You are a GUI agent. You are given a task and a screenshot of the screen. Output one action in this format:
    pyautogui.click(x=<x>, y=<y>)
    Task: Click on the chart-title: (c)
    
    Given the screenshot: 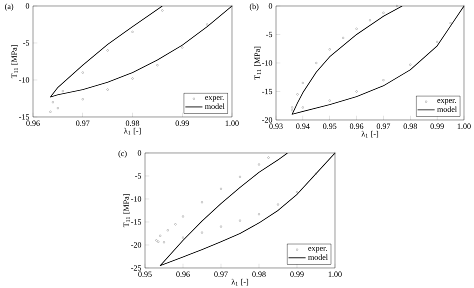 What is the action you would take?
    pyautogui.click(x=122, y=154)
    